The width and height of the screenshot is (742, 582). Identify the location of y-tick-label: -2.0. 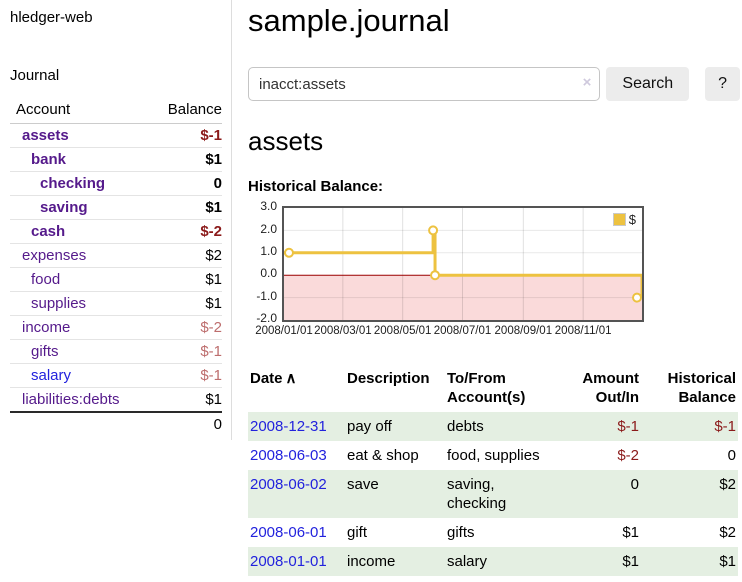
(266, 318).